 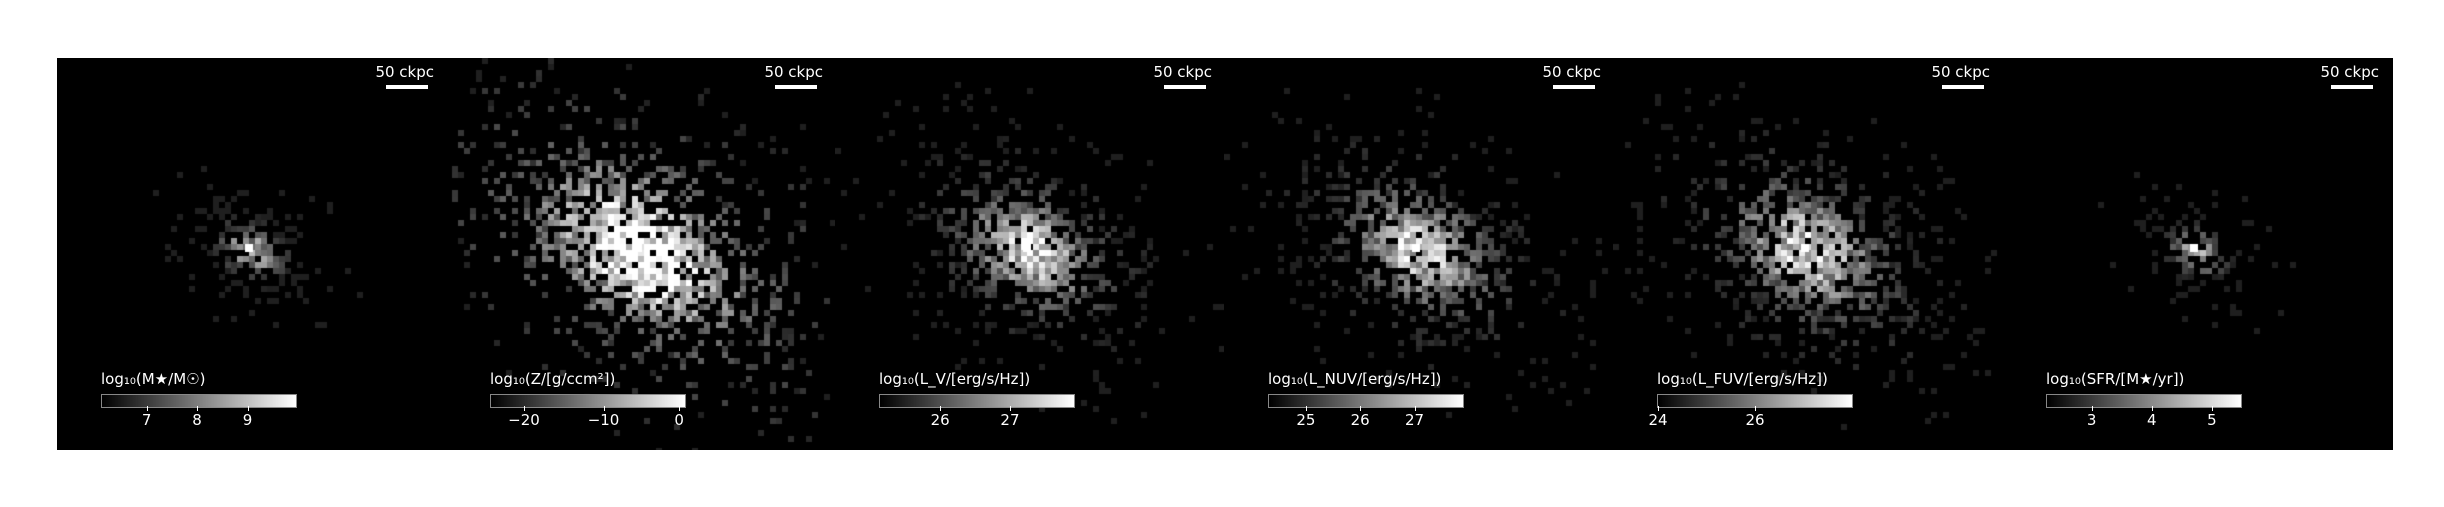 What do you see at coordinates (1355, 379) in the screenshot?
I see `colorbar-label: log₁₀(L_NUV/[erg/s/Hz])` at bounding box center [1355, 379].